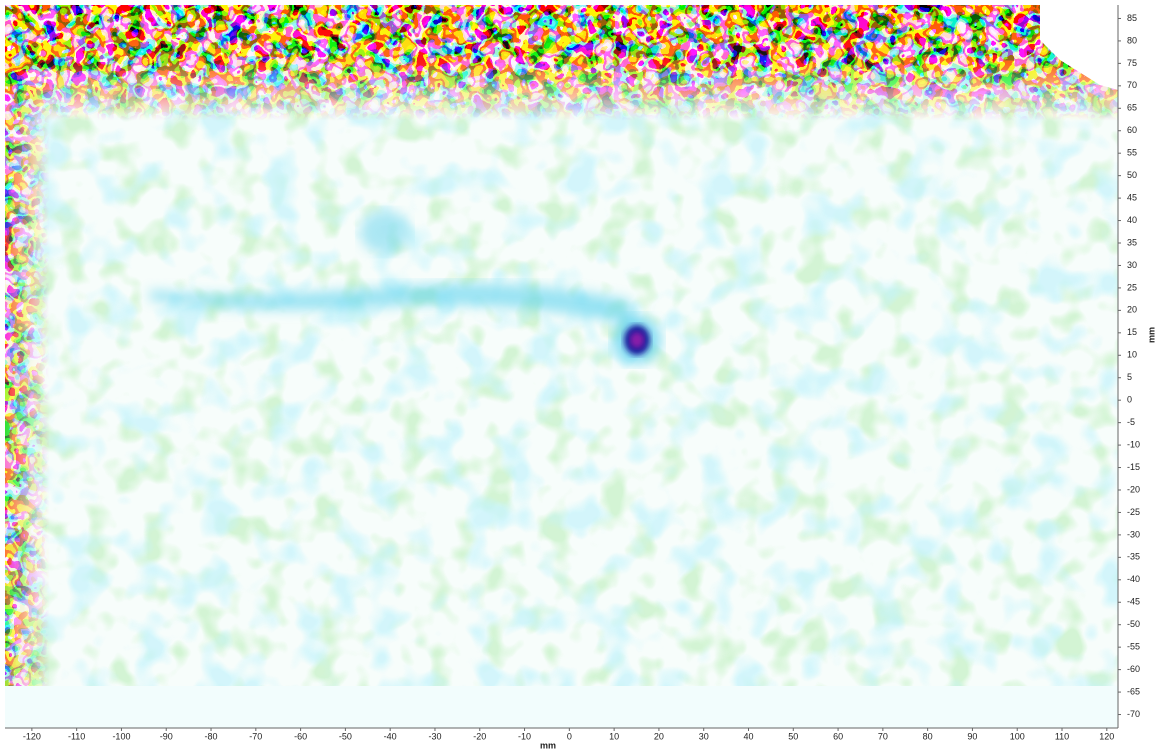 Image resolution: width=1161 pixels, height=753 pixels. What do you see at coordinates (1133, 579) in the screenshot?
I see `y-tick-label: -40` at bounding box center [1133, 579].